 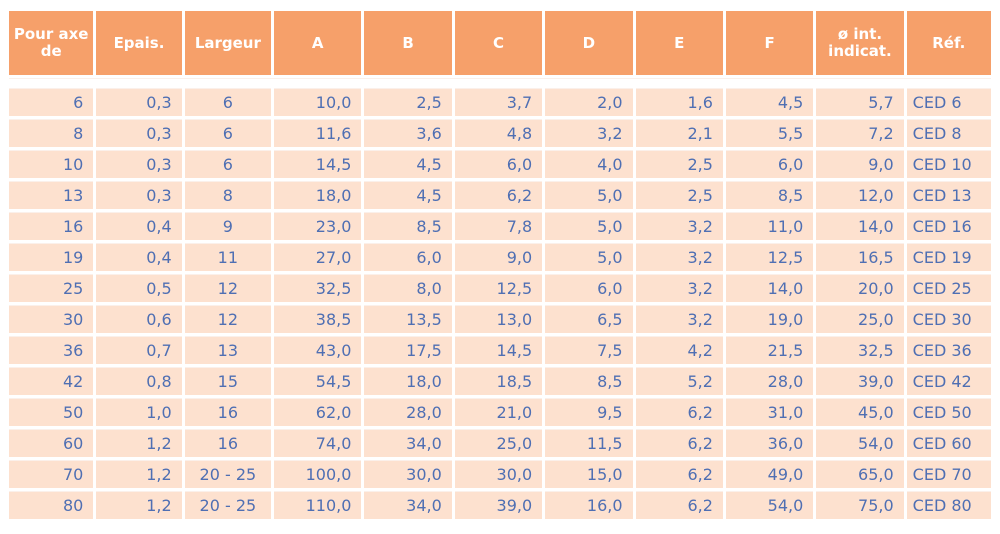 What do you see at coordinates (860, 381) in the screenshot?
I see `cell-int-diameter: 39,0` at bounding box center [860, 381].